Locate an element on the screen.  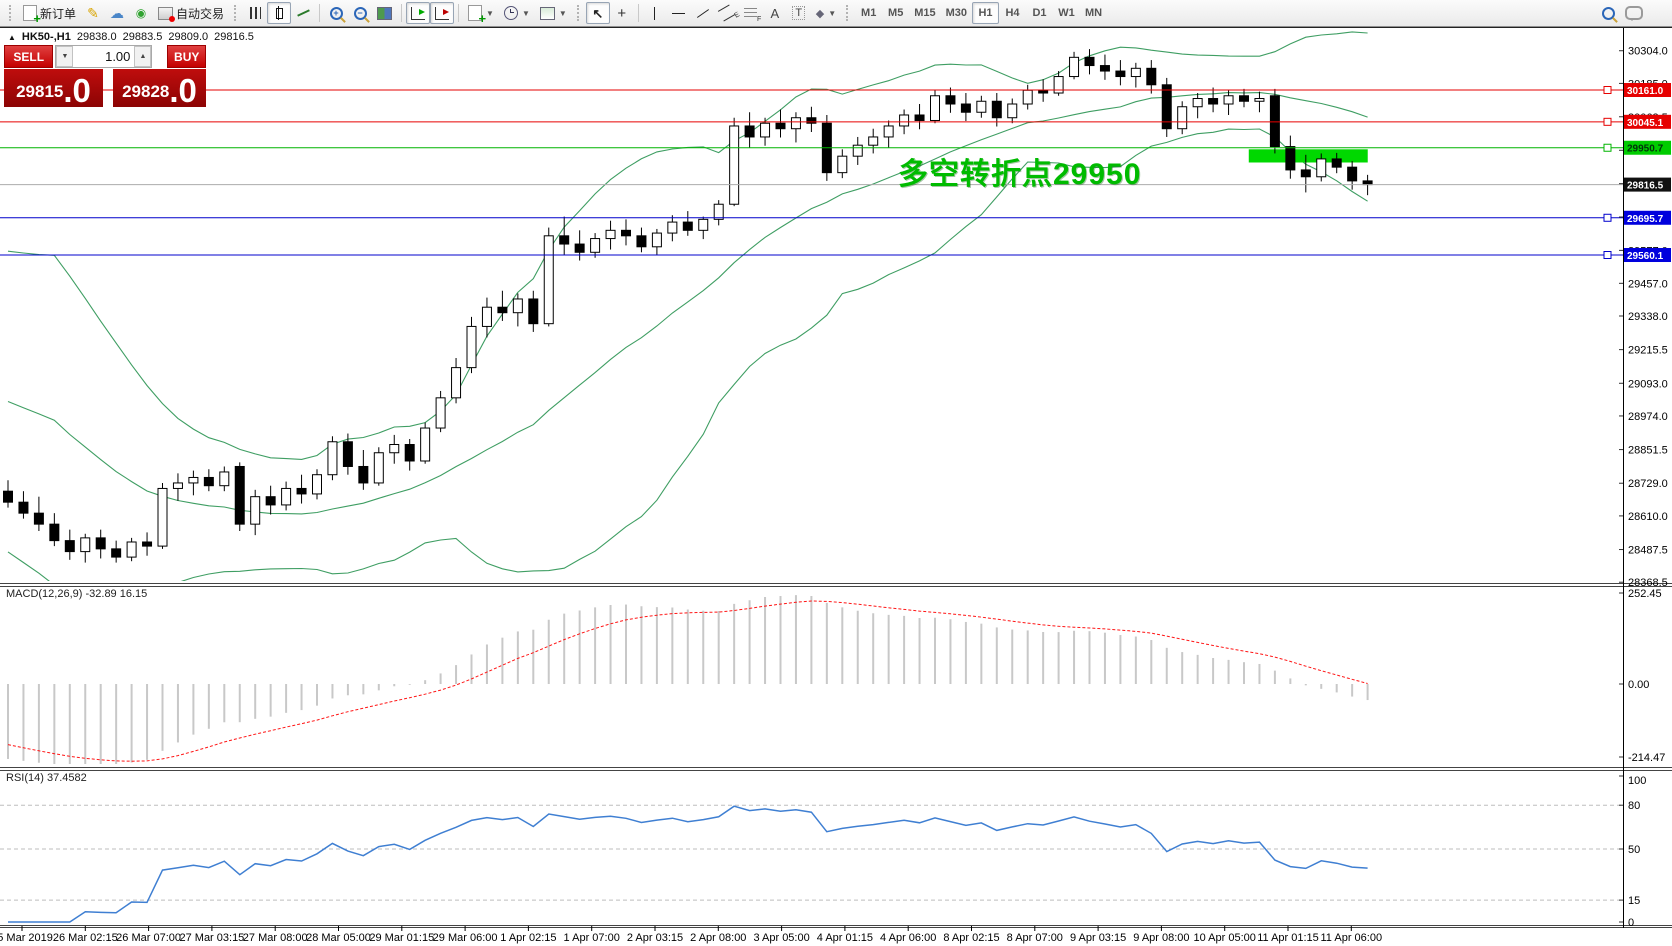
shapes-button: ◆ ▼ is located at coordinates (826, 13).